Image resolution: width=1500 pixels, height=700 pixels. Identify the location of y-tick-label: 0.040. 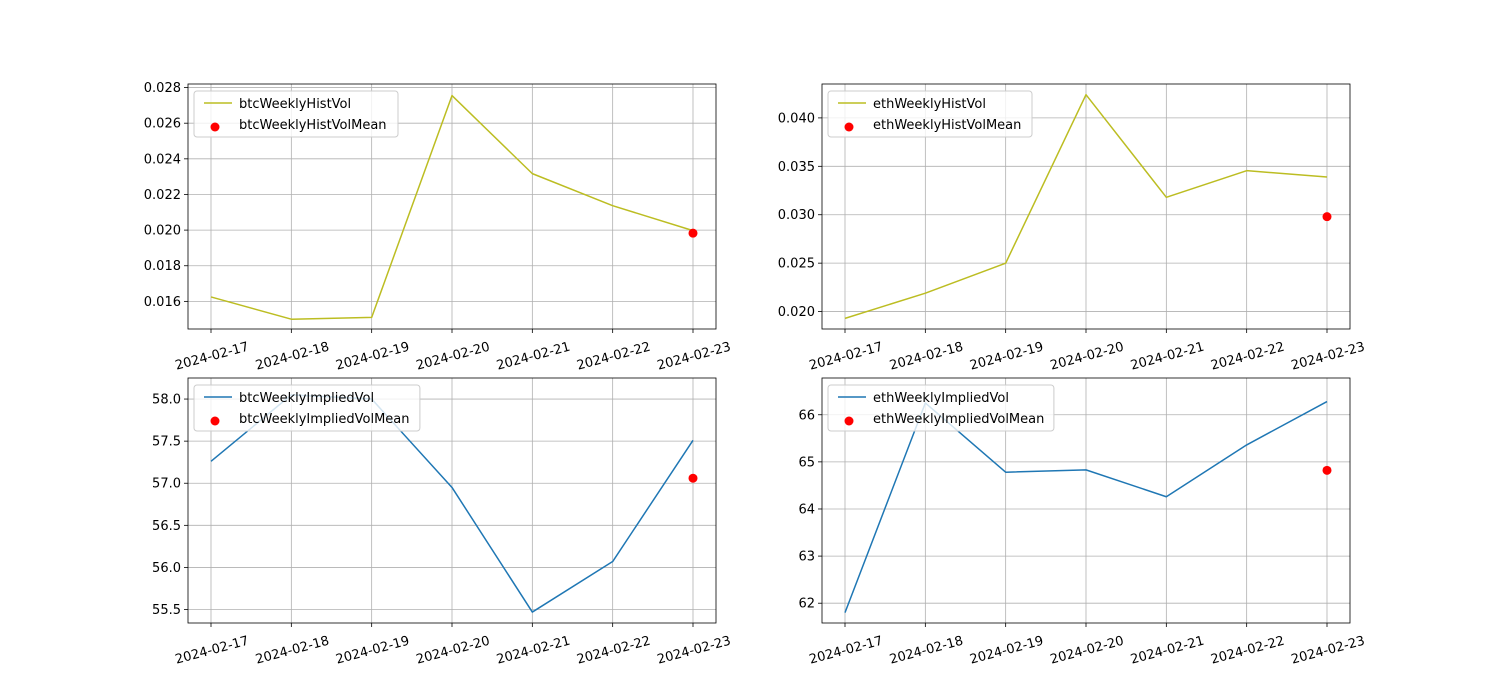
(796, 118).